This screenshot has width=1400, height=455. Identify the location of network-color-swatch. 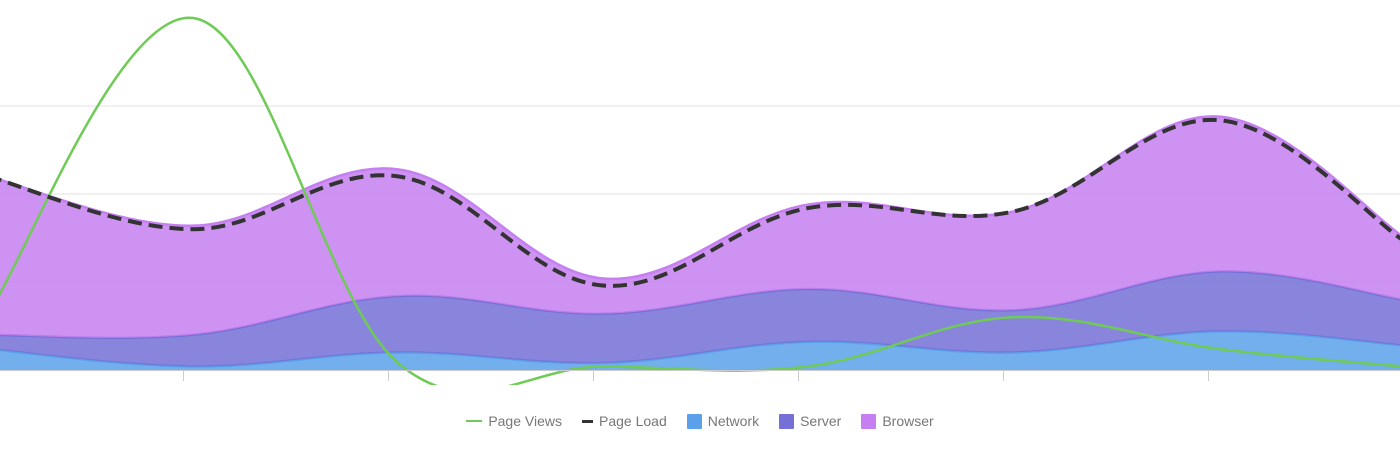
(694, 421).